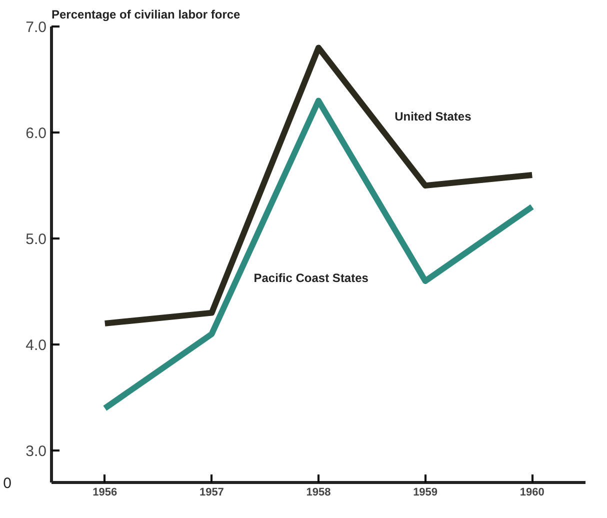 This screenshot has height=518, width=607. I want to click on x-tick-label: 1958, so click(318, 492).